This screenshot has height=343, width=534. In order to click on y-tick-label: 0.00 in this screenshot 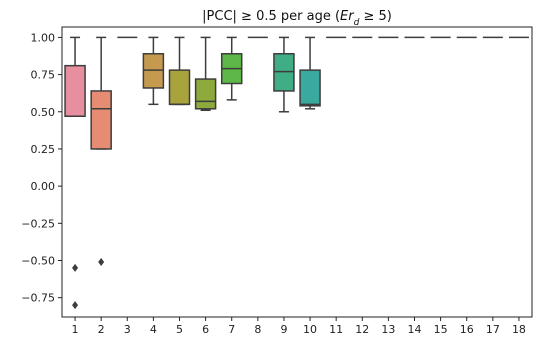, I will do `click(43, 186)`.